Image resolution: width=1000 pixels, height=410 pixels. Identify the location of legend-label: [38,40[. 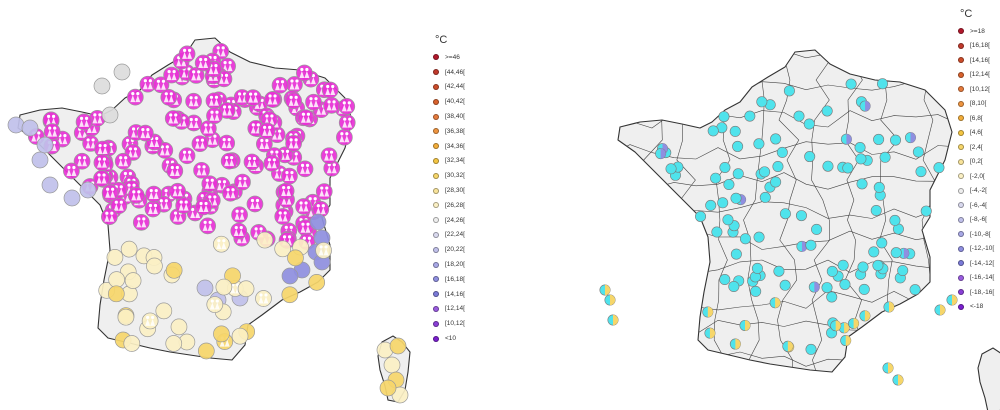
(455, 117).